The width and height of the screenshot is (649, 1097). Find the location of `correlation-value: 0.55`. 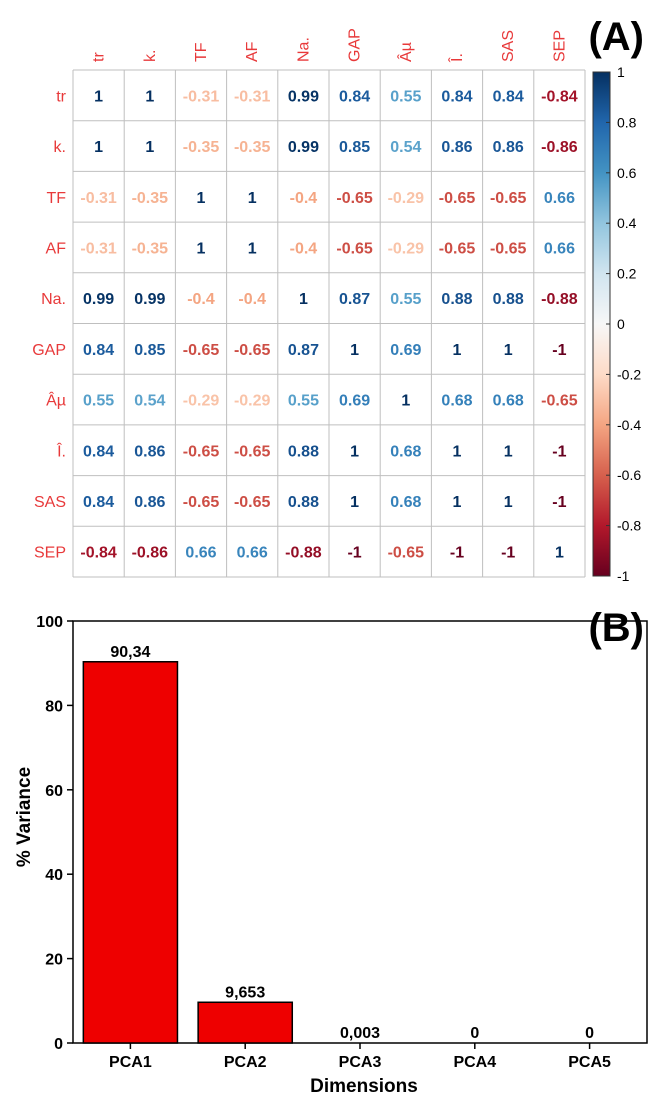

correlation-value: 0.55 is located at coordinates (405, 299).